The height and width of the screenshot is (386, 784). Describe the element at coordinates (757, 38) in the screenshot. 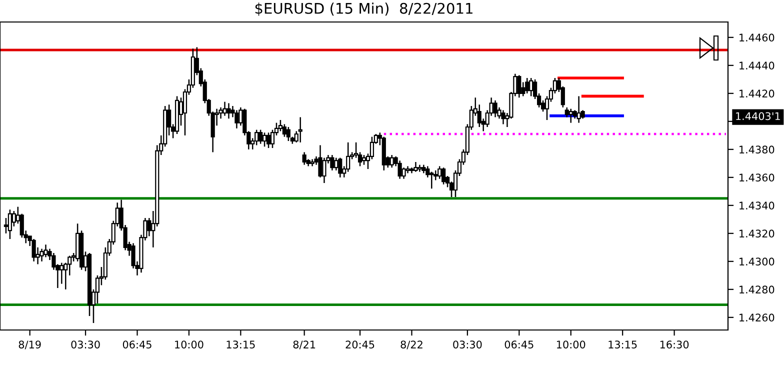

I see `y-tick-label: 1.4460` at that location.